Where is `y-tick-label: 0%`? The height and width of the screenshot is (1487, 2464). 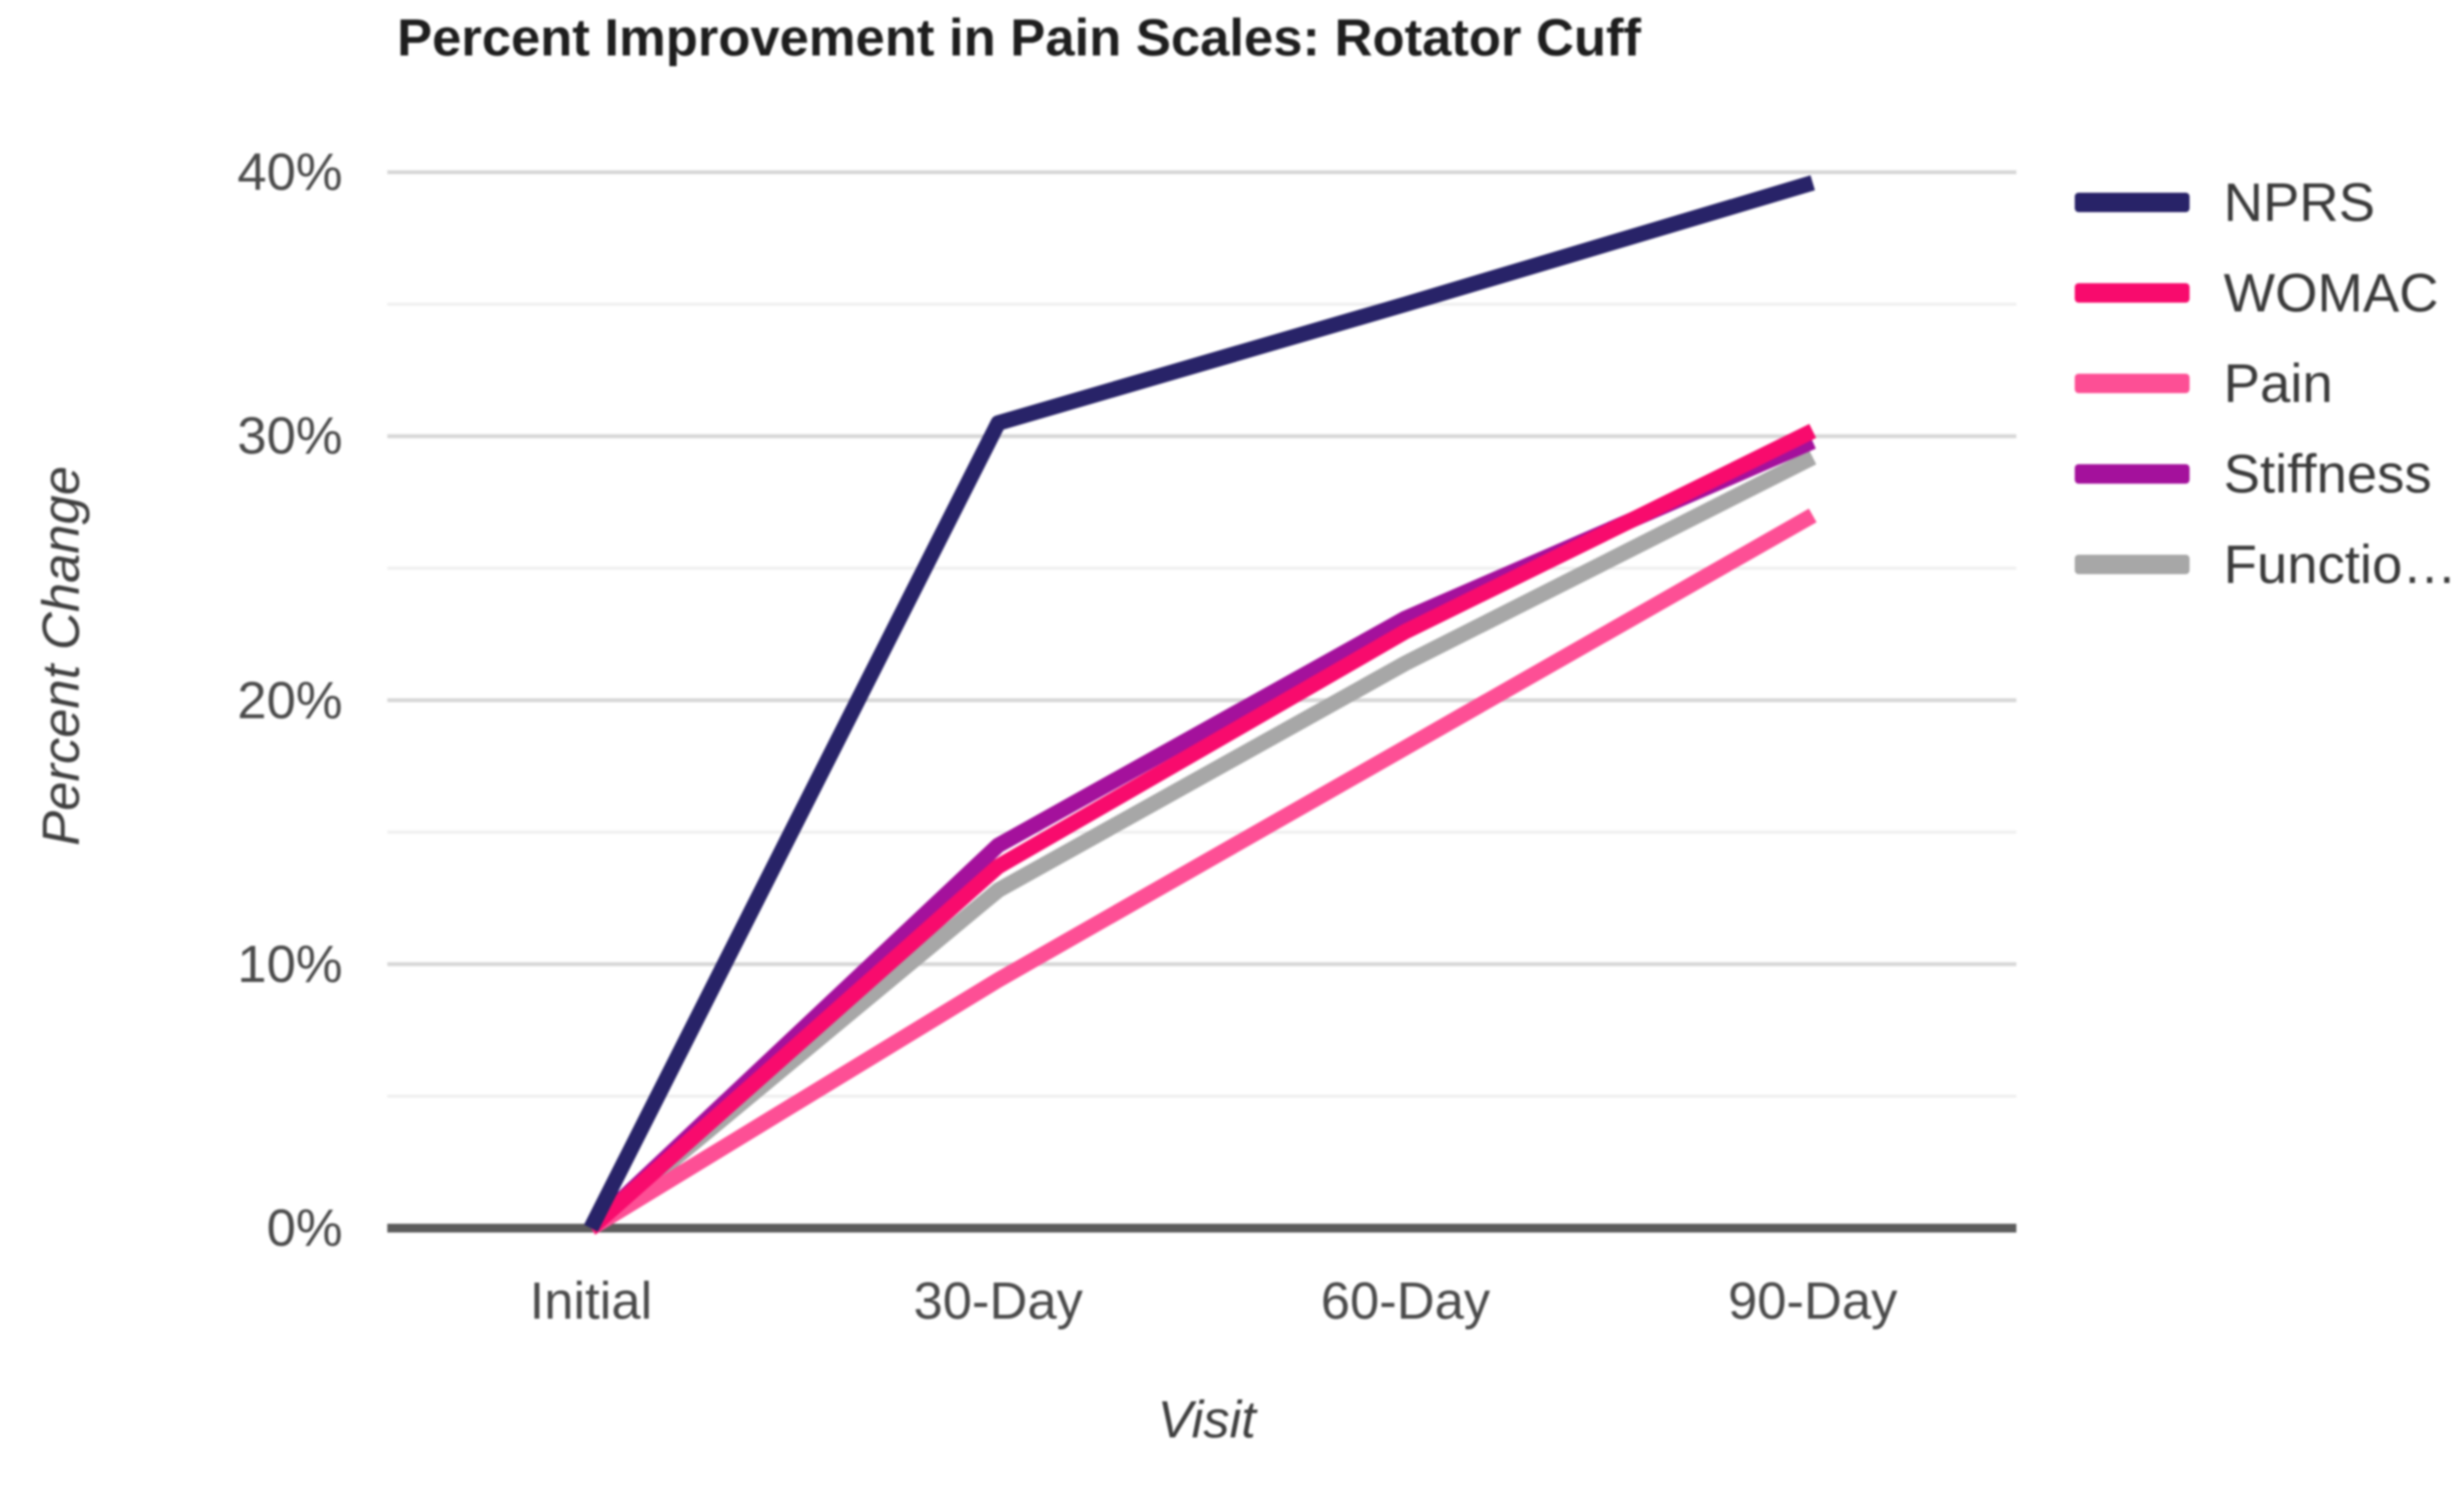
y-tick-label: 0% is located at coordinates (304, 1228).